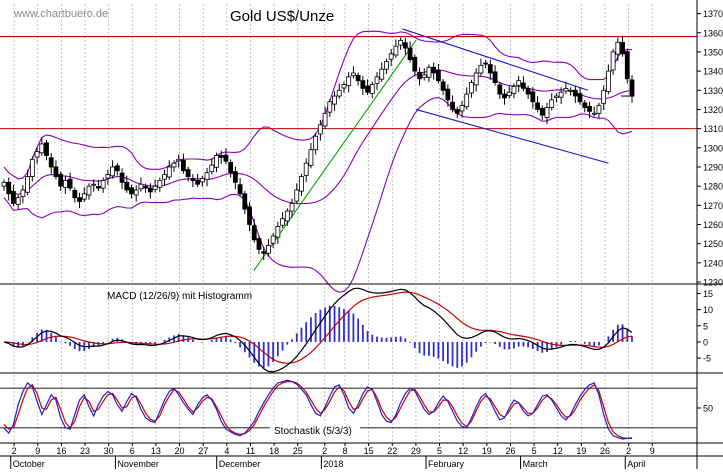 This screenshot has height=474, width=723. What do you see at coordinates (240, 464) in the screenshot?
I see `month-label: December` at bounding box center [240, 464].